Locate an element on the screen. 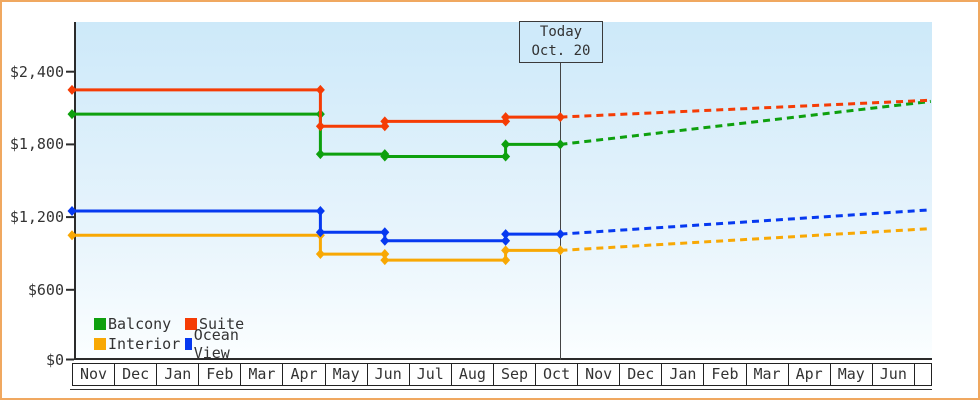 This screenshot has height=400, width=980. x-axis-underline is located at coordinates (501, 389).